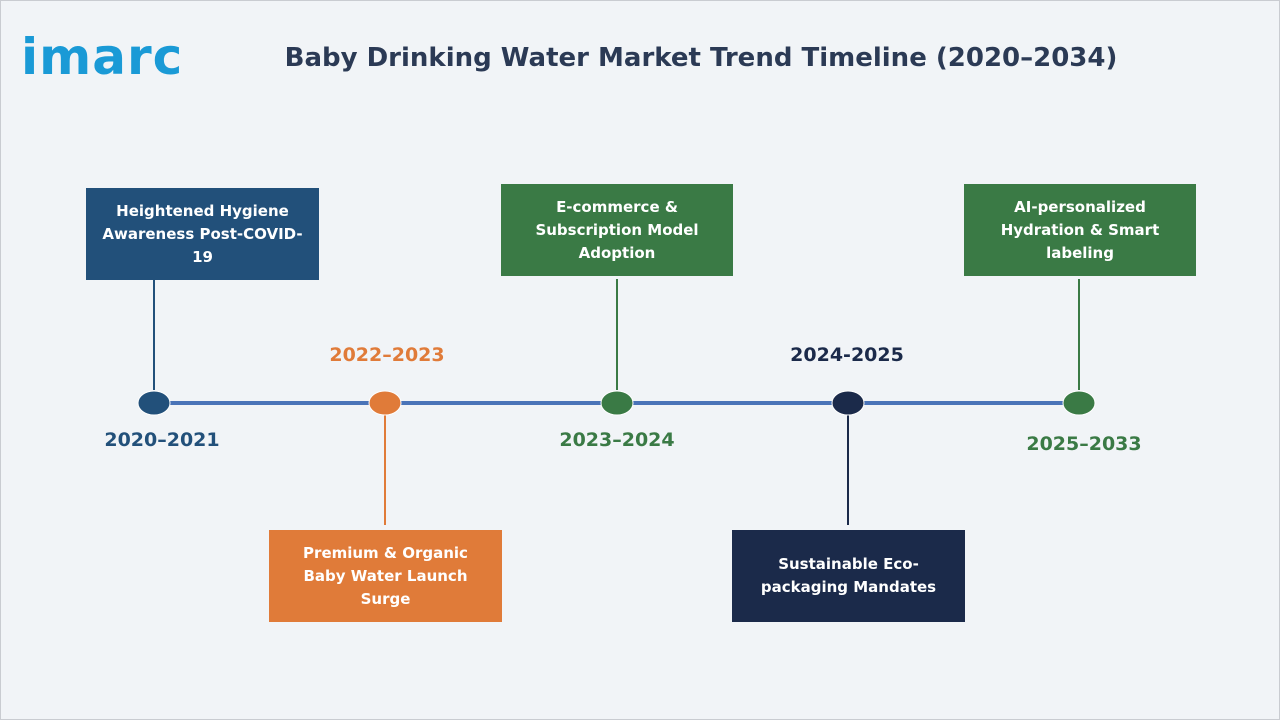 The image size is (1280, 720). What do you see at coordinates (617, 440) in the screenshot?
I see `year-label-2023-2024: 2023–2024` at bounding box center [617, 440].